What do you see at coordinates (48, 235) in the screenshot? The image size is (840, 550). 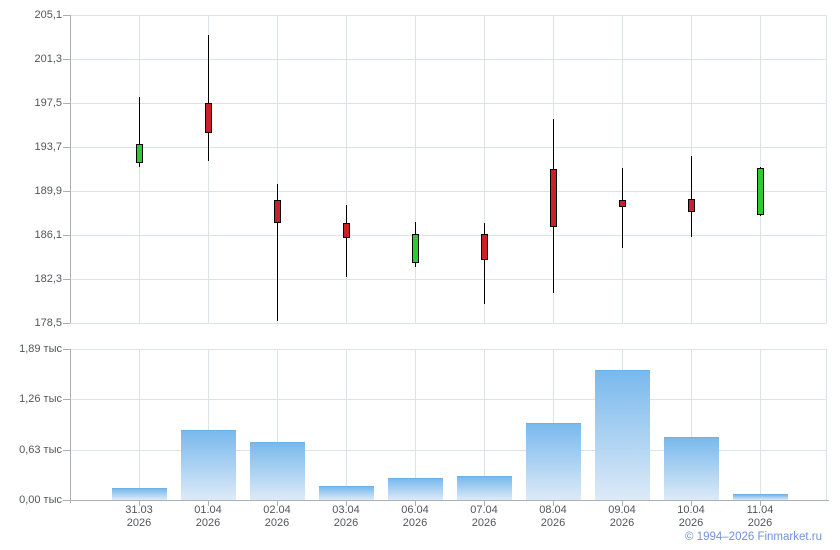 I see `price-y-tick-label: 186,1` at bounding box center [48, 235].